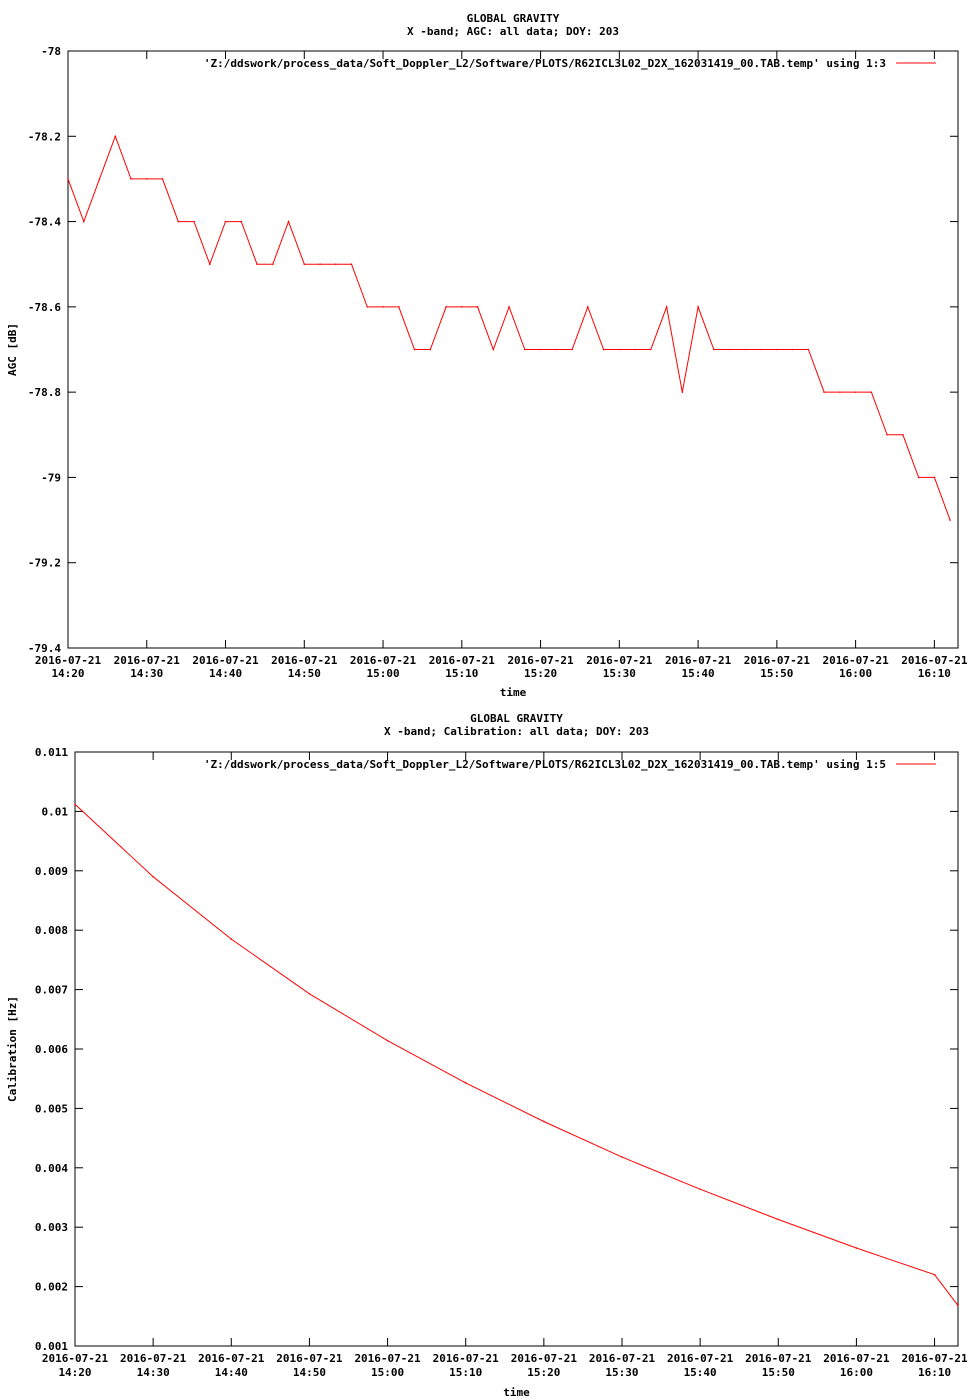  Describe the element at coordinates (44, 136) in the screenshot. I see `y-tick-label: -78.2` at that location.